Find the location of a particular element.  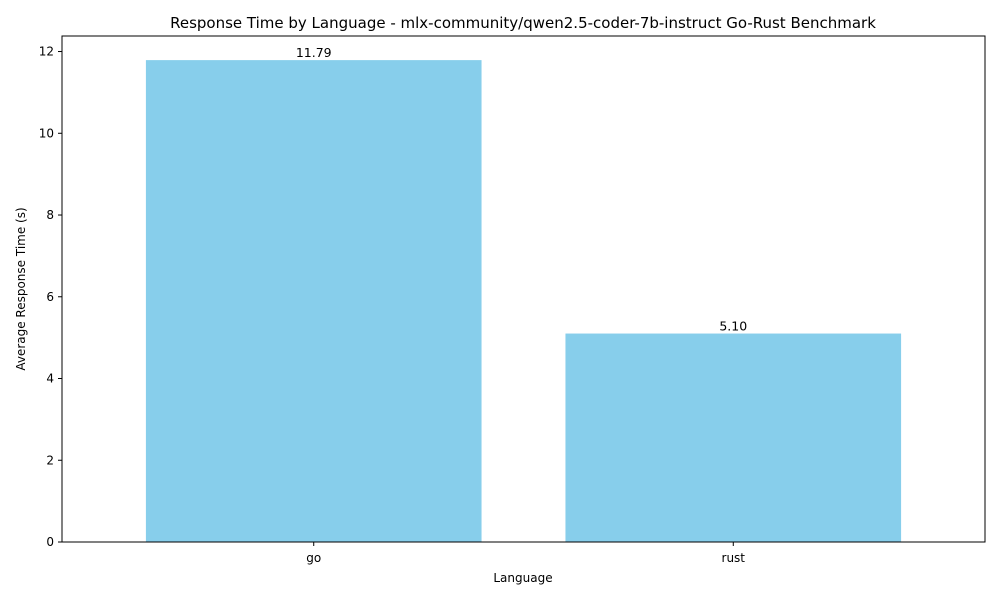

y-tick-label: 6 is located at coordinates (50, 297).